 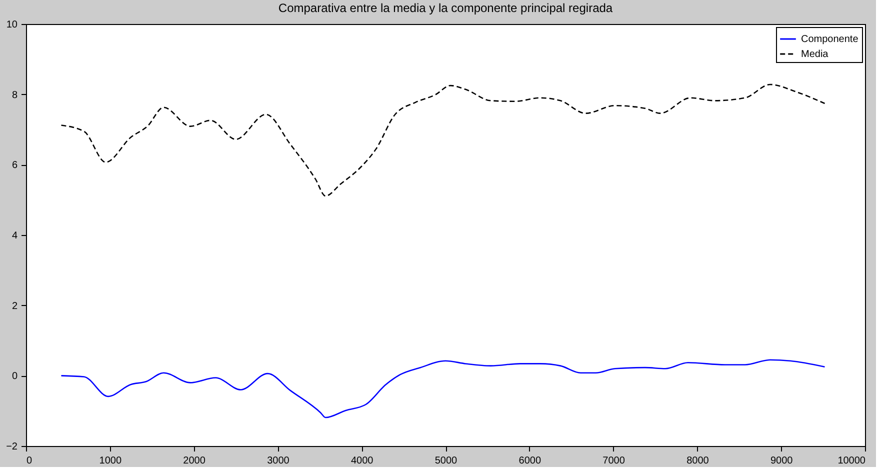 What do you see at coordinates (15, 166) in the screenshot?
I see `y-tick-label: 6` at bounding box center [15, 166].